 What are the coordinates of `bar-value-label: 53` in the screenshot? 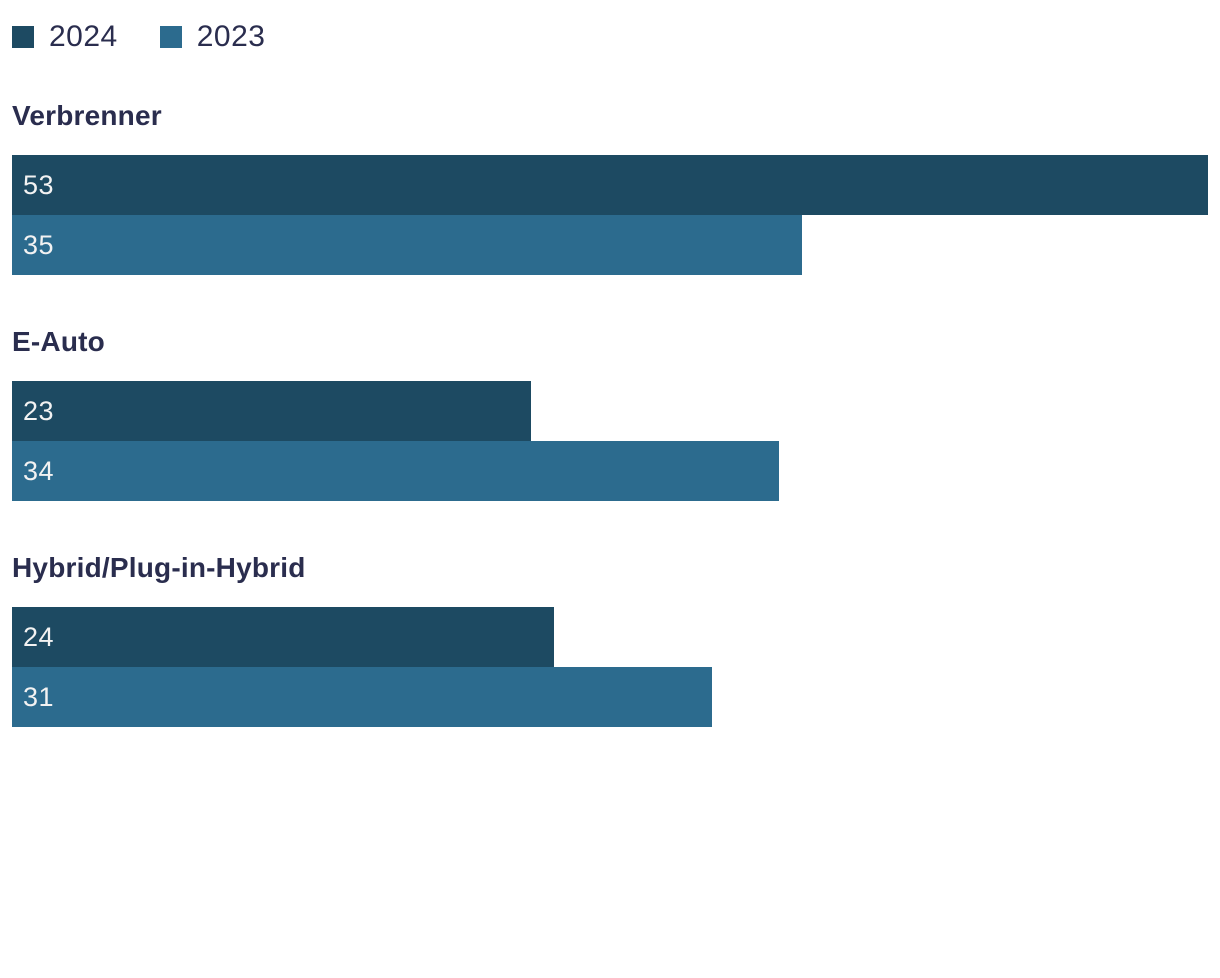 It's located at (39, 184).